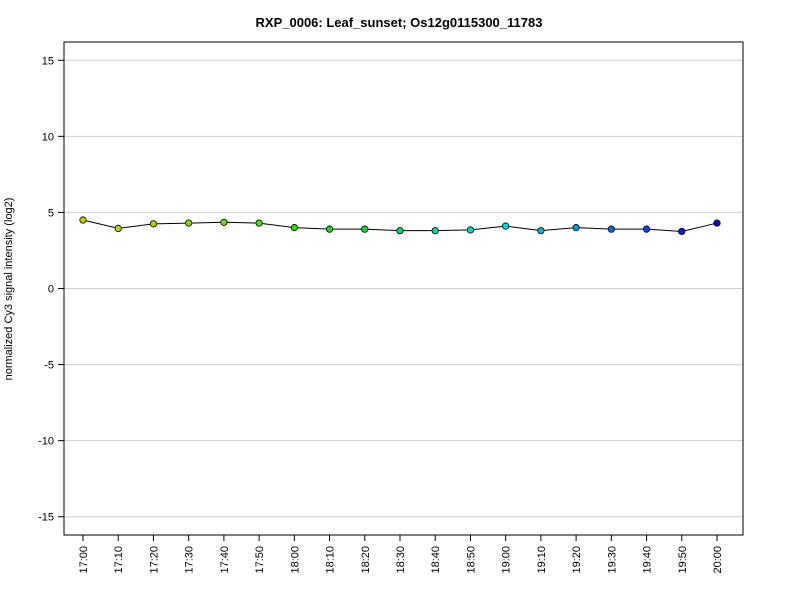 The image size is (800, 600). I want to click on y-tick-label: -5, so click(49, 366).